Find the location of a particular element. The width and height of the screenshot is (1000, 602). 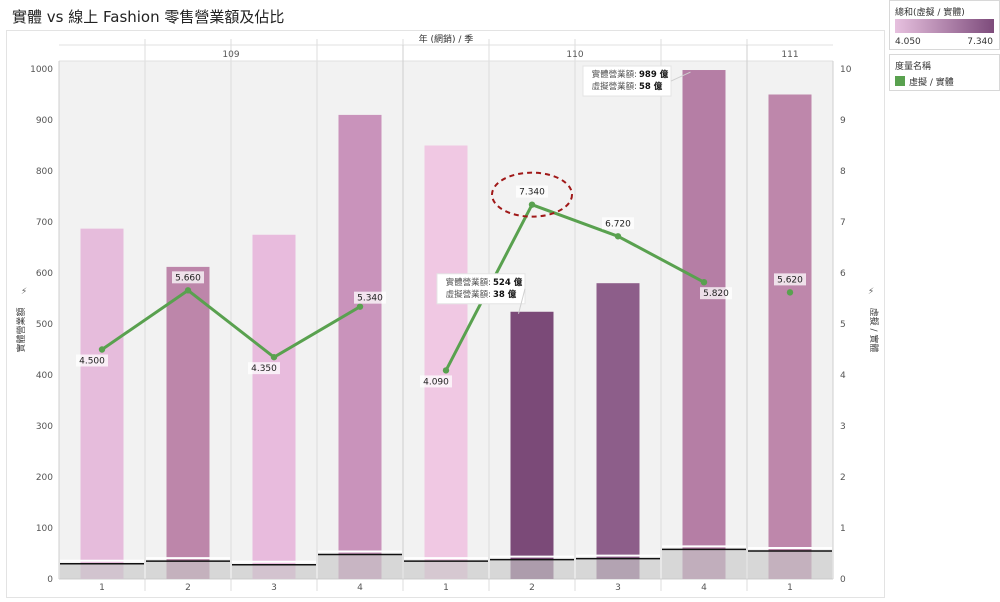

color-legend-gradient is located at coordinates (944, 26).